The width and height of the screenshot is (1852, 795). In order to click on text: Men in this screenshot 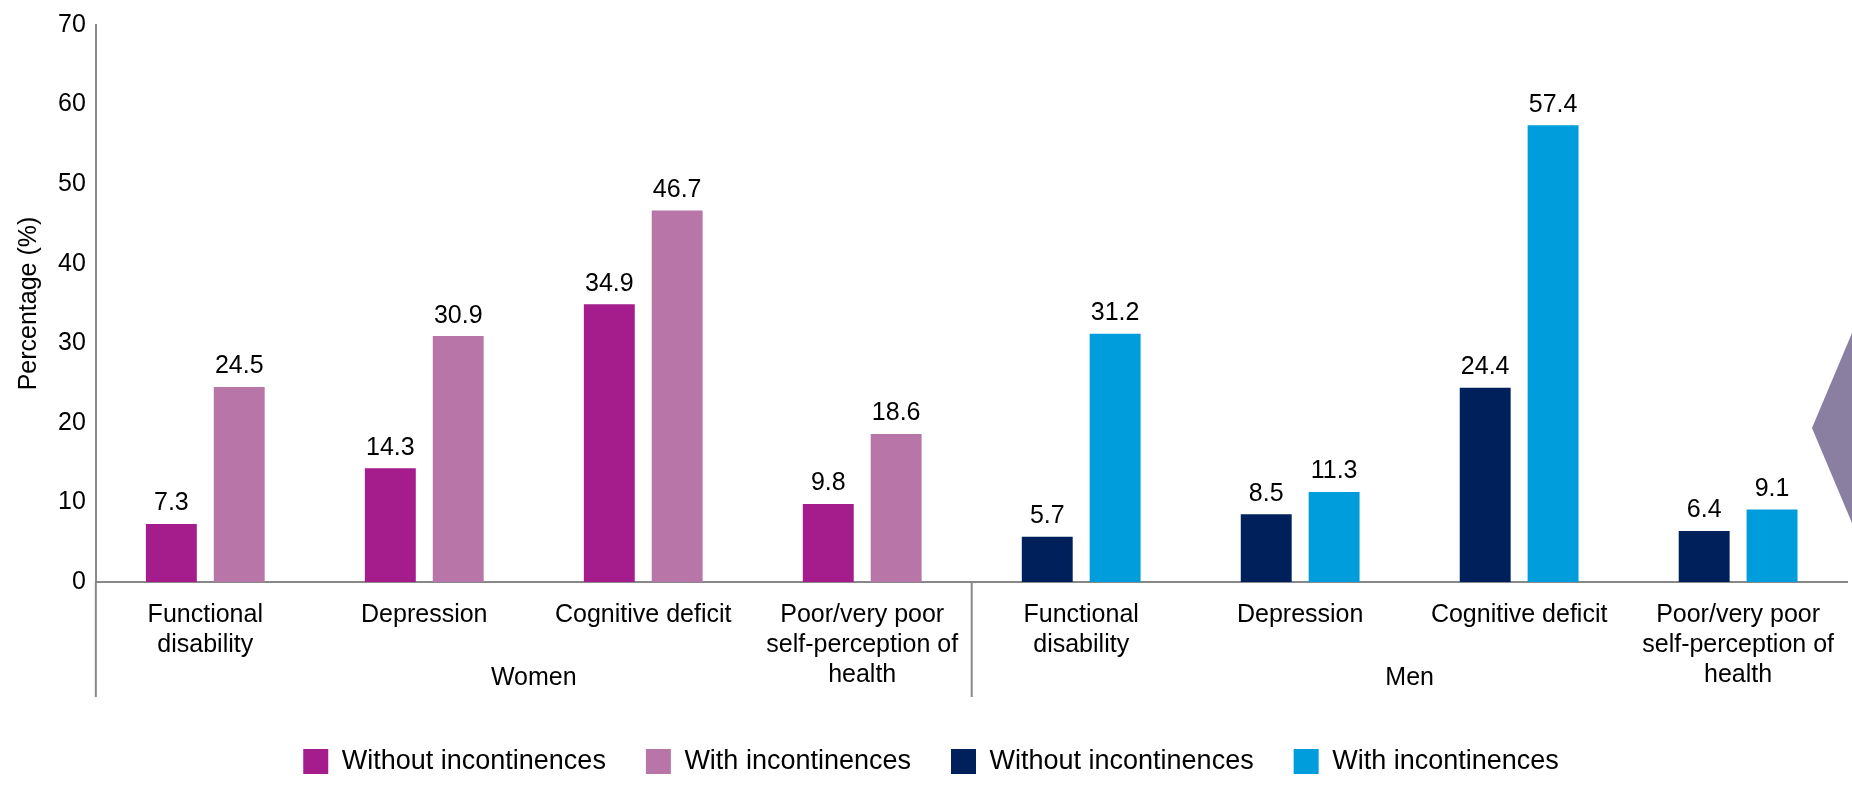, I will do `click(1409, 675)`.